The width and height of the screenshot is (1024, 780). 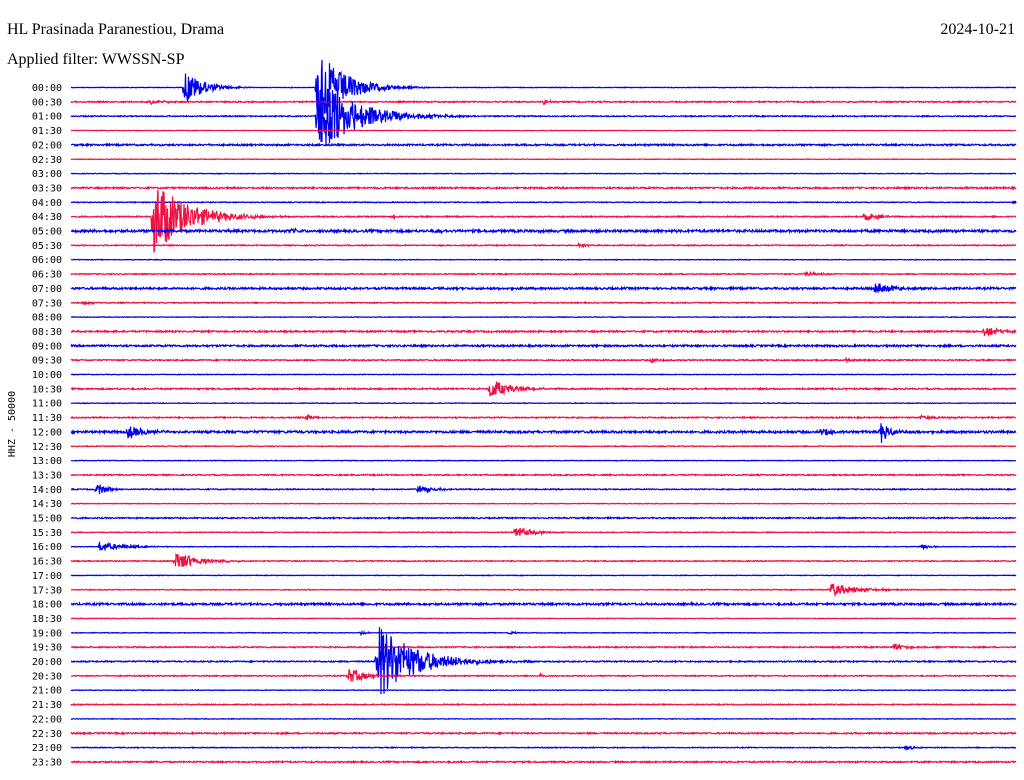 What do you see at coordinates (47, 275) in the screenshot?
I see `row-time-label: 06:30` at bounding box center [47, 275].